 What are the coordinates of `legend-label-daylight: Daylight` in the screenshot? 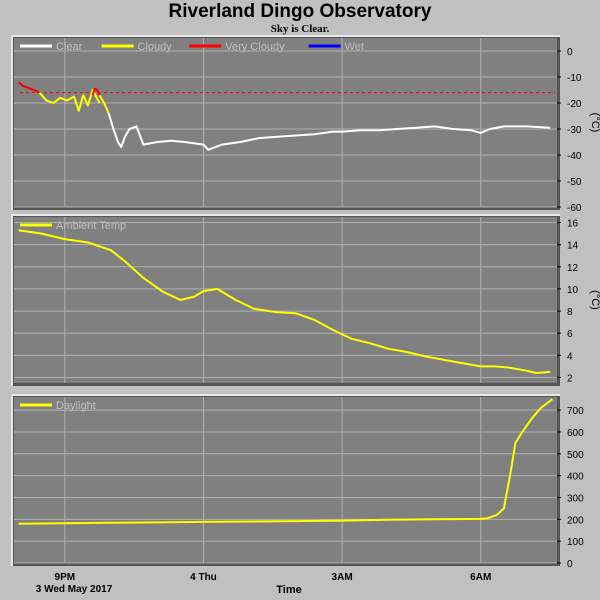 It's located at (76, 406).